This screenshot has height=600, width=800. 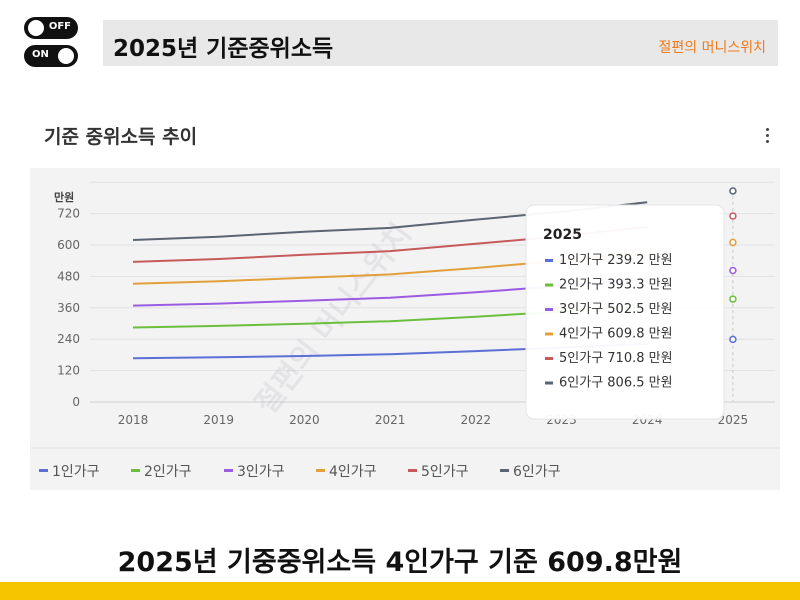 I want to click on y-tick-label: 0, so click(x=76, y=402).